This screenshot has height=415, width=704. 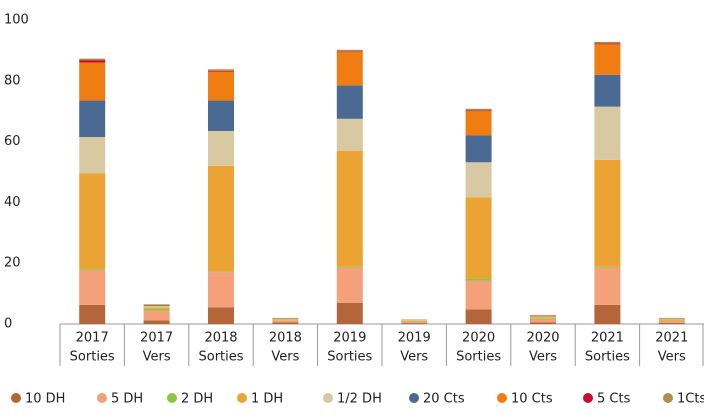 I want to click on y-tick-label: 100, so click(x=16, y=20).